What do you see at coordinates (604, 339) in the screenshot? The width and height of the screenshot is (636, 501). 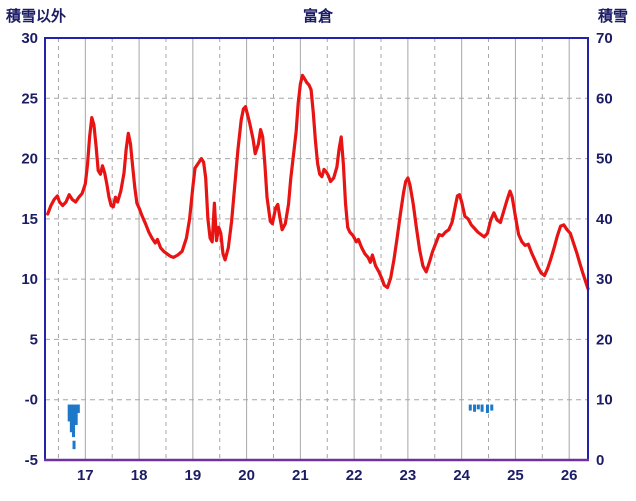 I see `right-tick-label: 20` at bounding box center [604, 339].